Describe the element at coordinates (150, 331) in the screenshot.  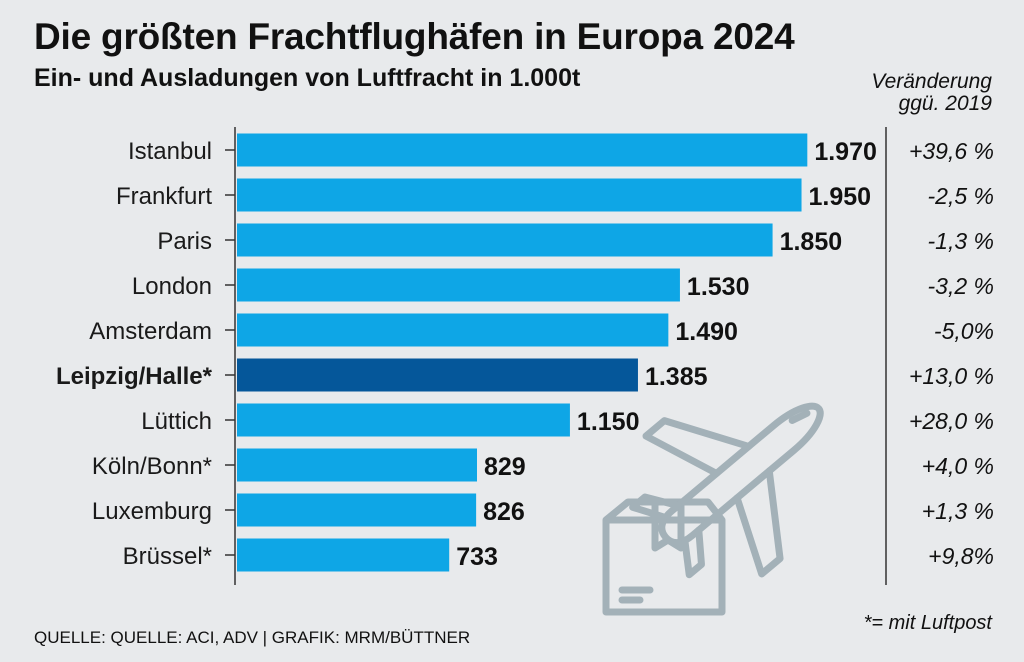
I see `category-label: Amsterdam` at that location.